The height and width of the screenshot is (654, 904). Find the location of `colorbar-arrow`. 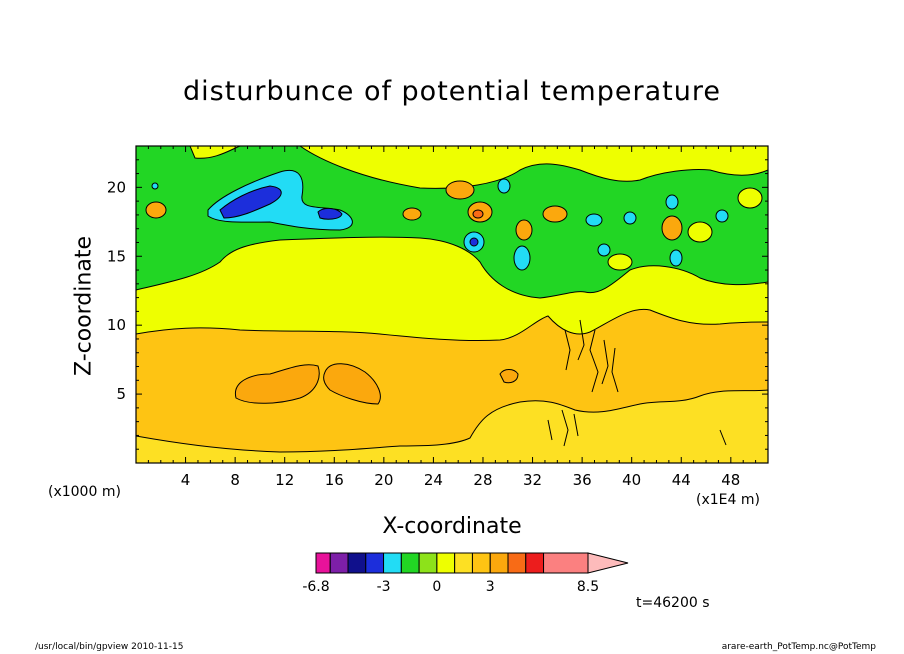

colorbar-arrow is located at coordinates (608, 563).